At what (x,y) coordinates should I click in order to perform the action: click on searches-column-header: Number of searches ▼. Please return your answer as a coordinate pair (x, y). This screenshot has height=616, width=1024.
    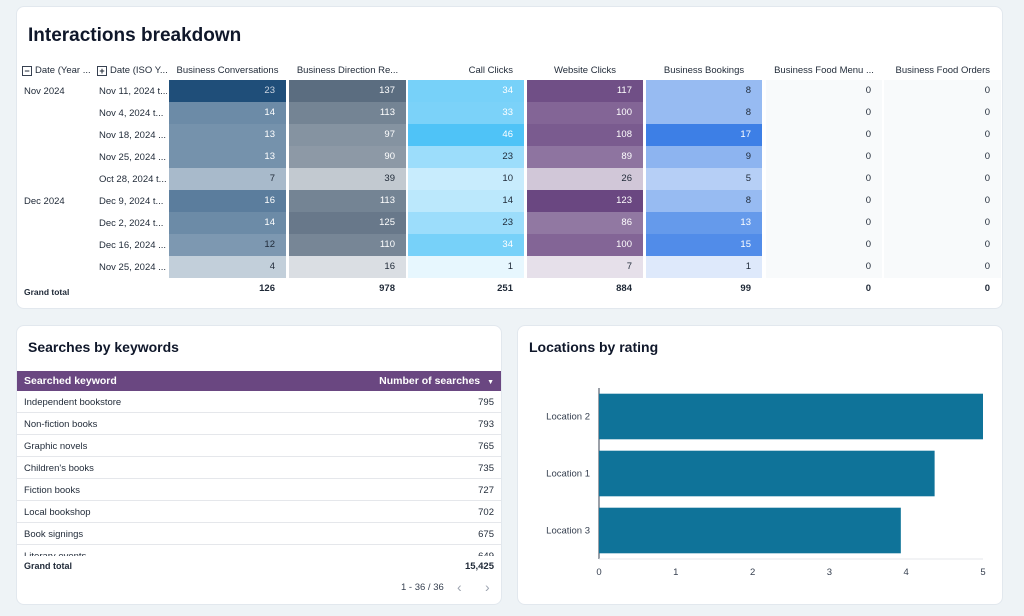
    Looking at the image, I should click on (436, 381).